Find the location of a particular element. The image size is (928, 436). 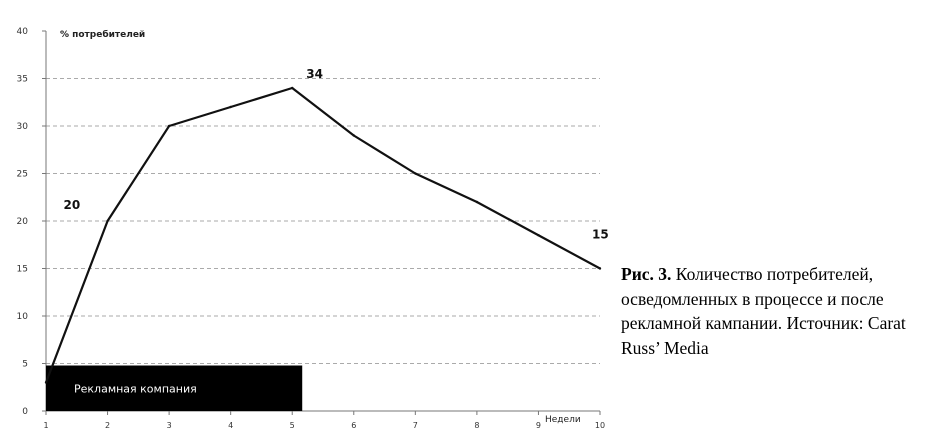

x-axis-label: Недели is located at coordinates (563, 420).